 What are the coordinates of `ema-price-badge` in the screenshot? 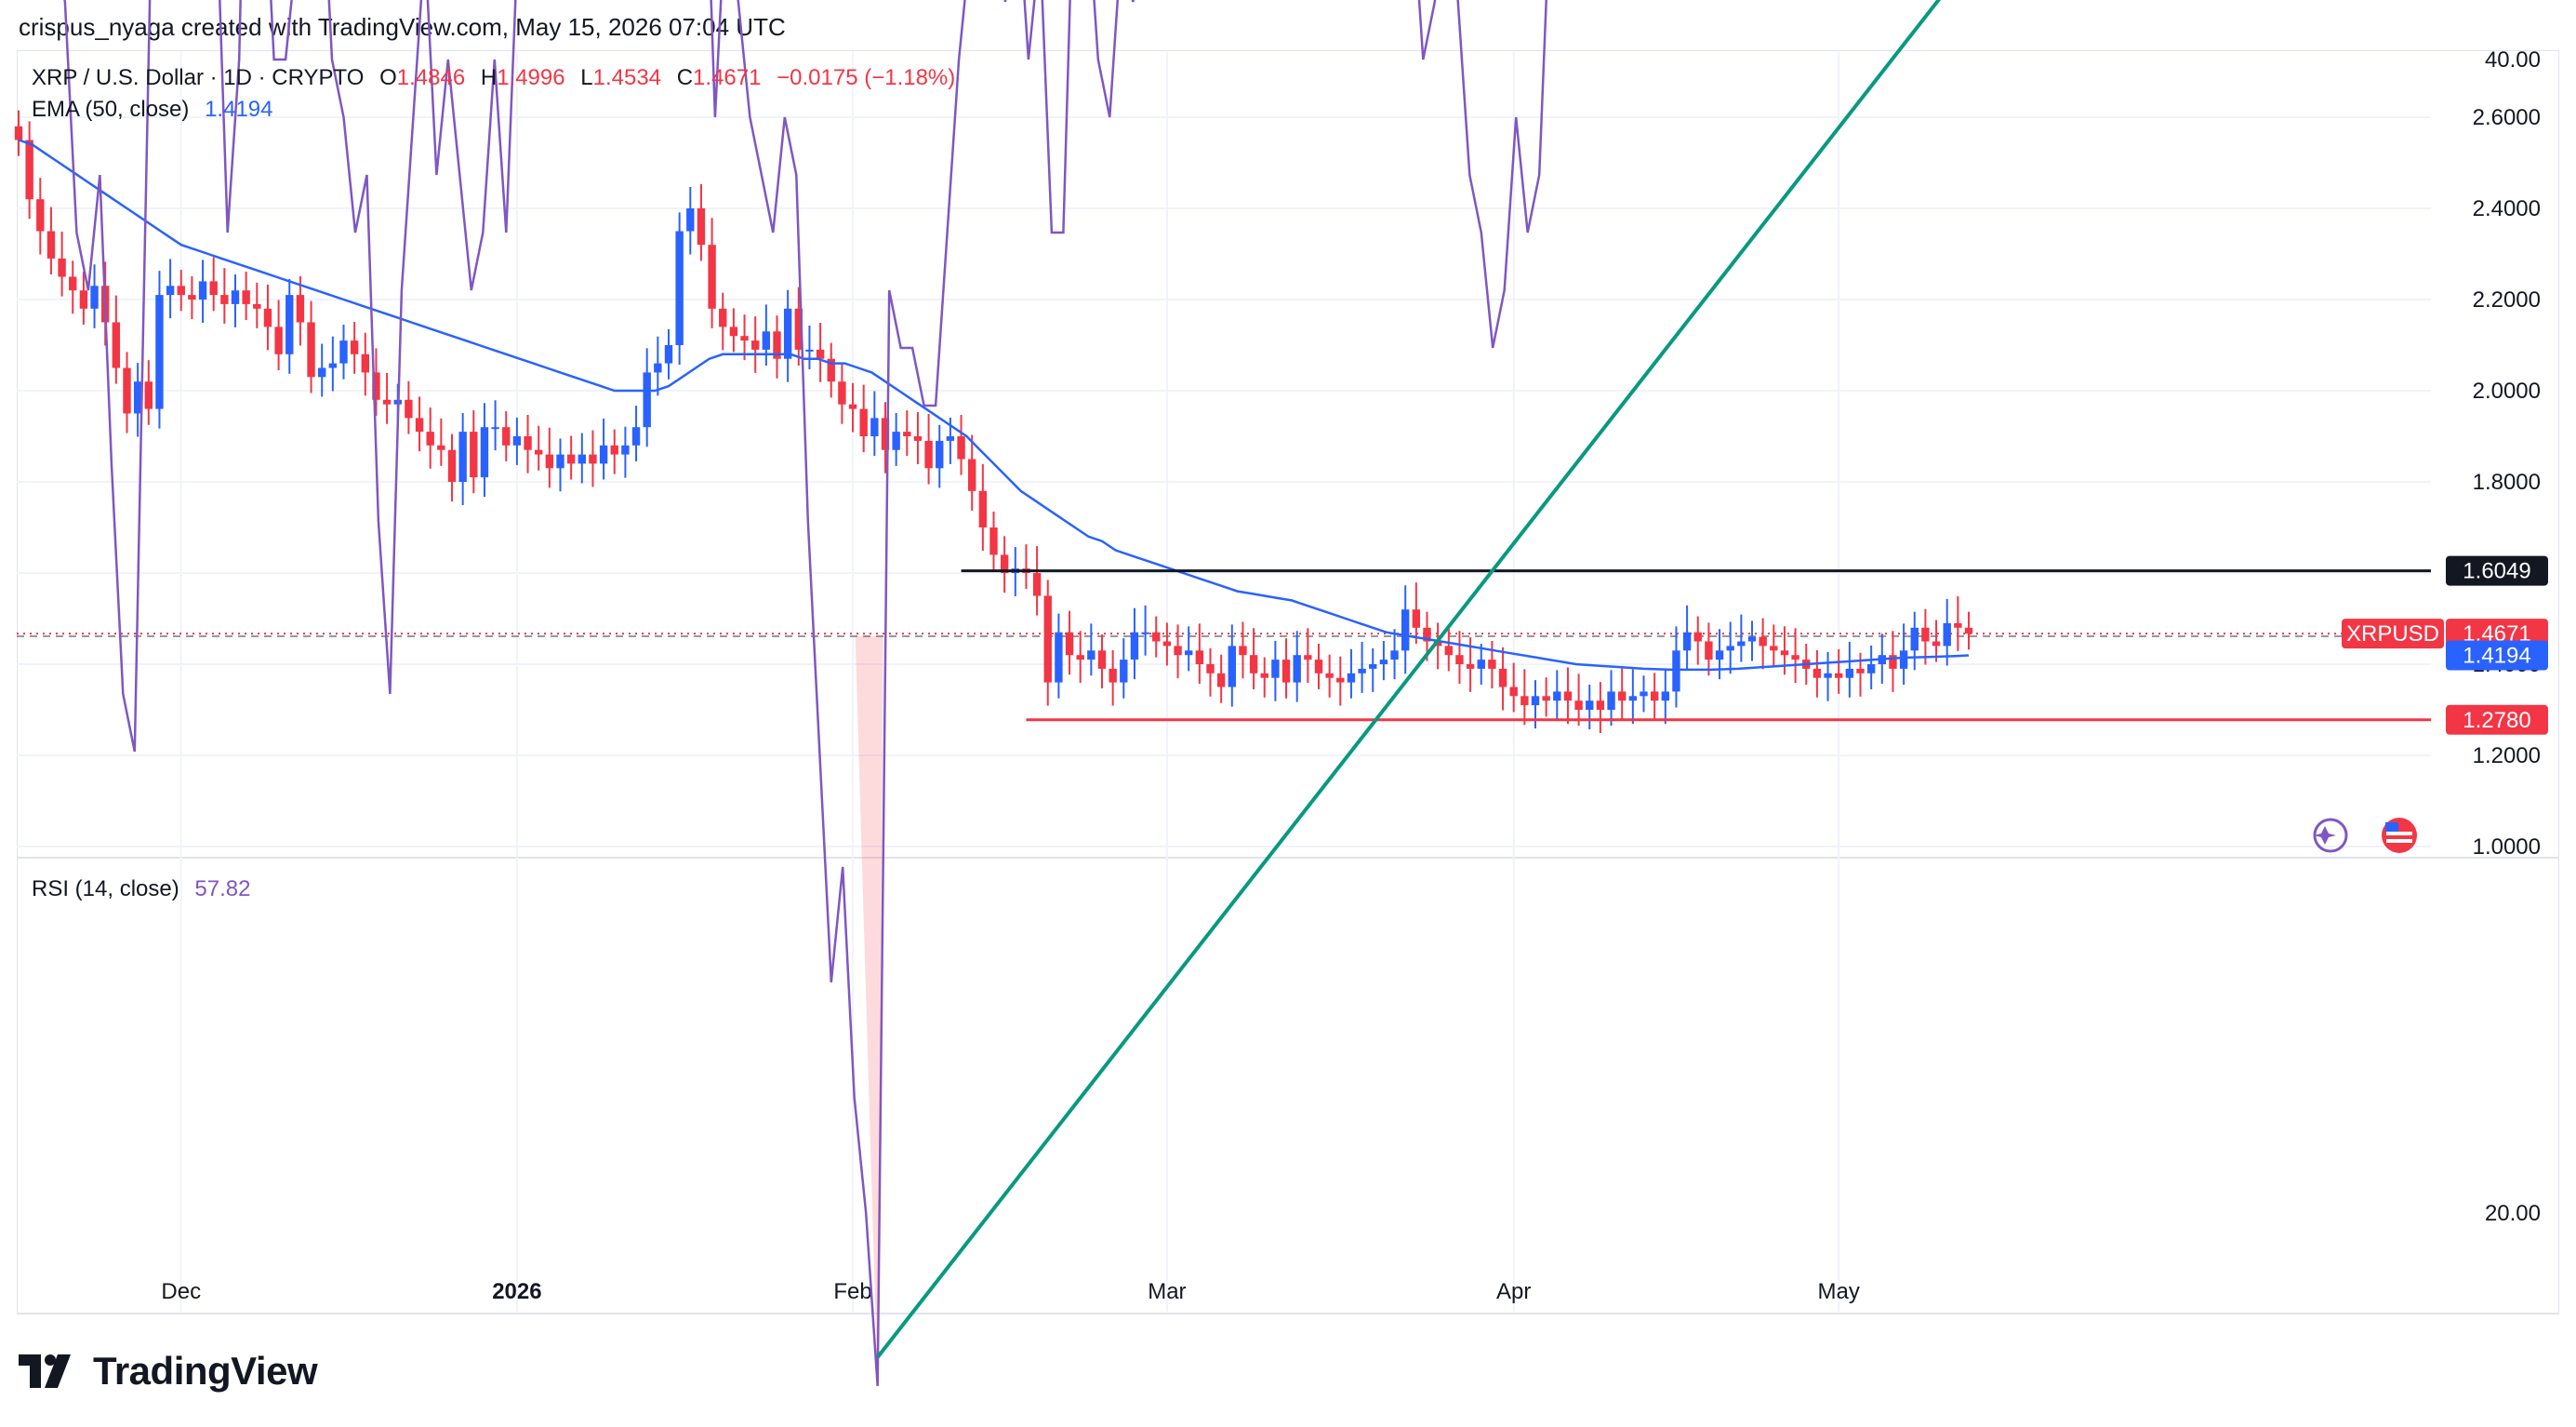 It's located at (2497, 655).